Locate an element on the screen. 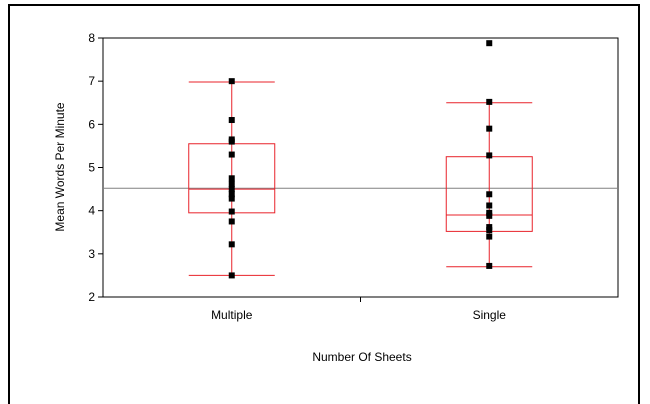 Image resolution: width=650 pixels, height=404 pixels. y-tick-label: 6 is located at coordinates (91, 124).